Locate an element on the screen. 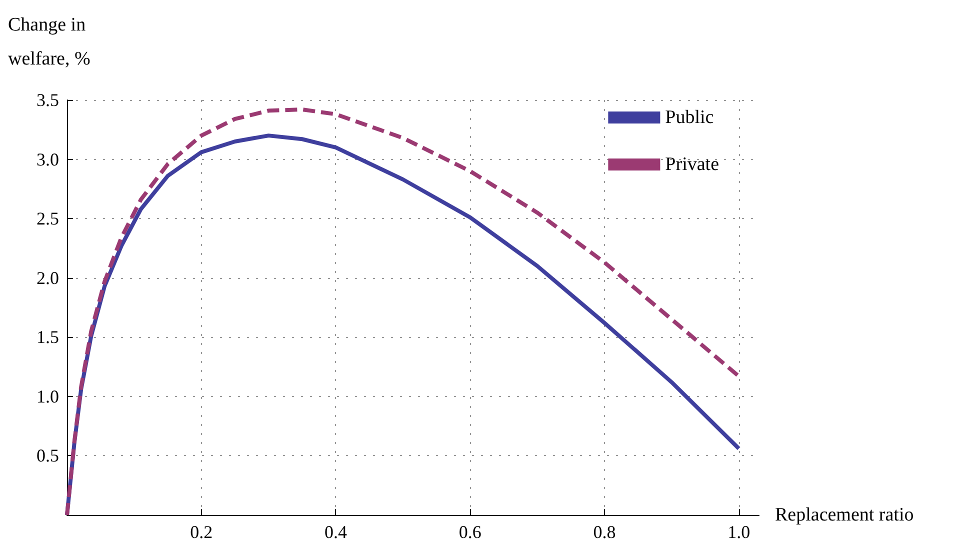 This screenshot has width=972, height=549. y-tick-label: 2.0 is located at coordinates (47, 278).